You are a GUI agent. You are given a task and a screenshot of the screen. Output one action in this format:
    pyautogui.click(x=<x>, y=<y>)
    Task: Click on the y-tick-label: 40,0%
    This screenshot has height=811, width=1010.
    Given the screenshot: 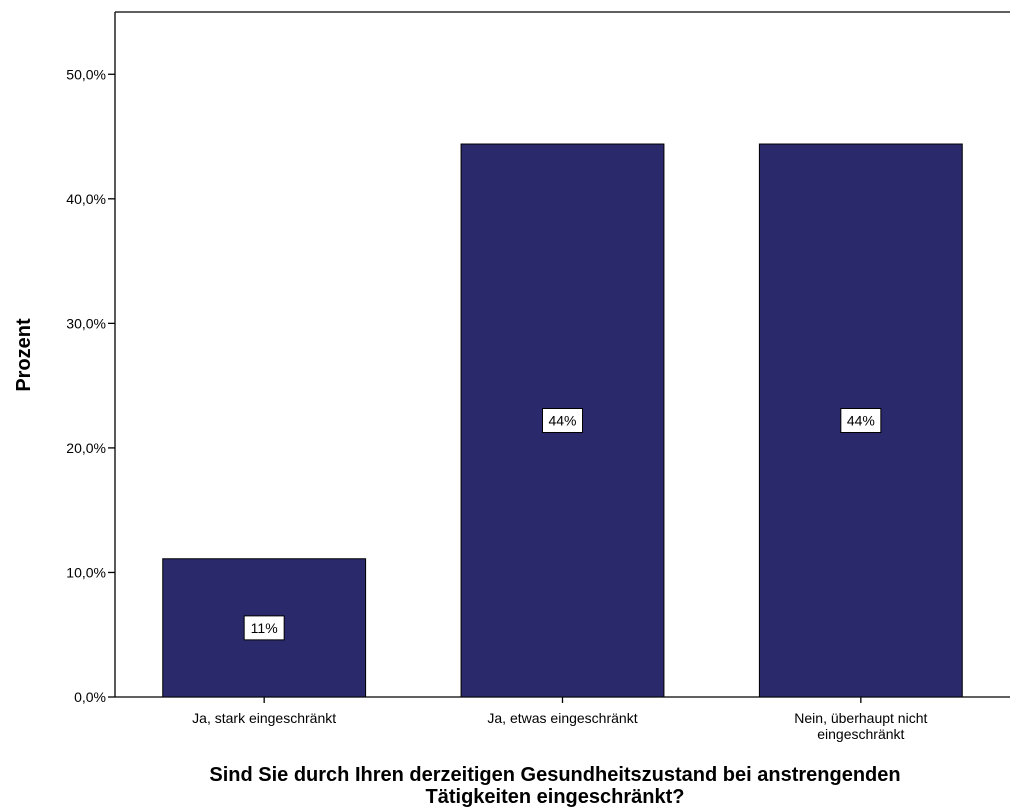 What is the action you would take?
    pyautogui.click(x=86, y=199)
    